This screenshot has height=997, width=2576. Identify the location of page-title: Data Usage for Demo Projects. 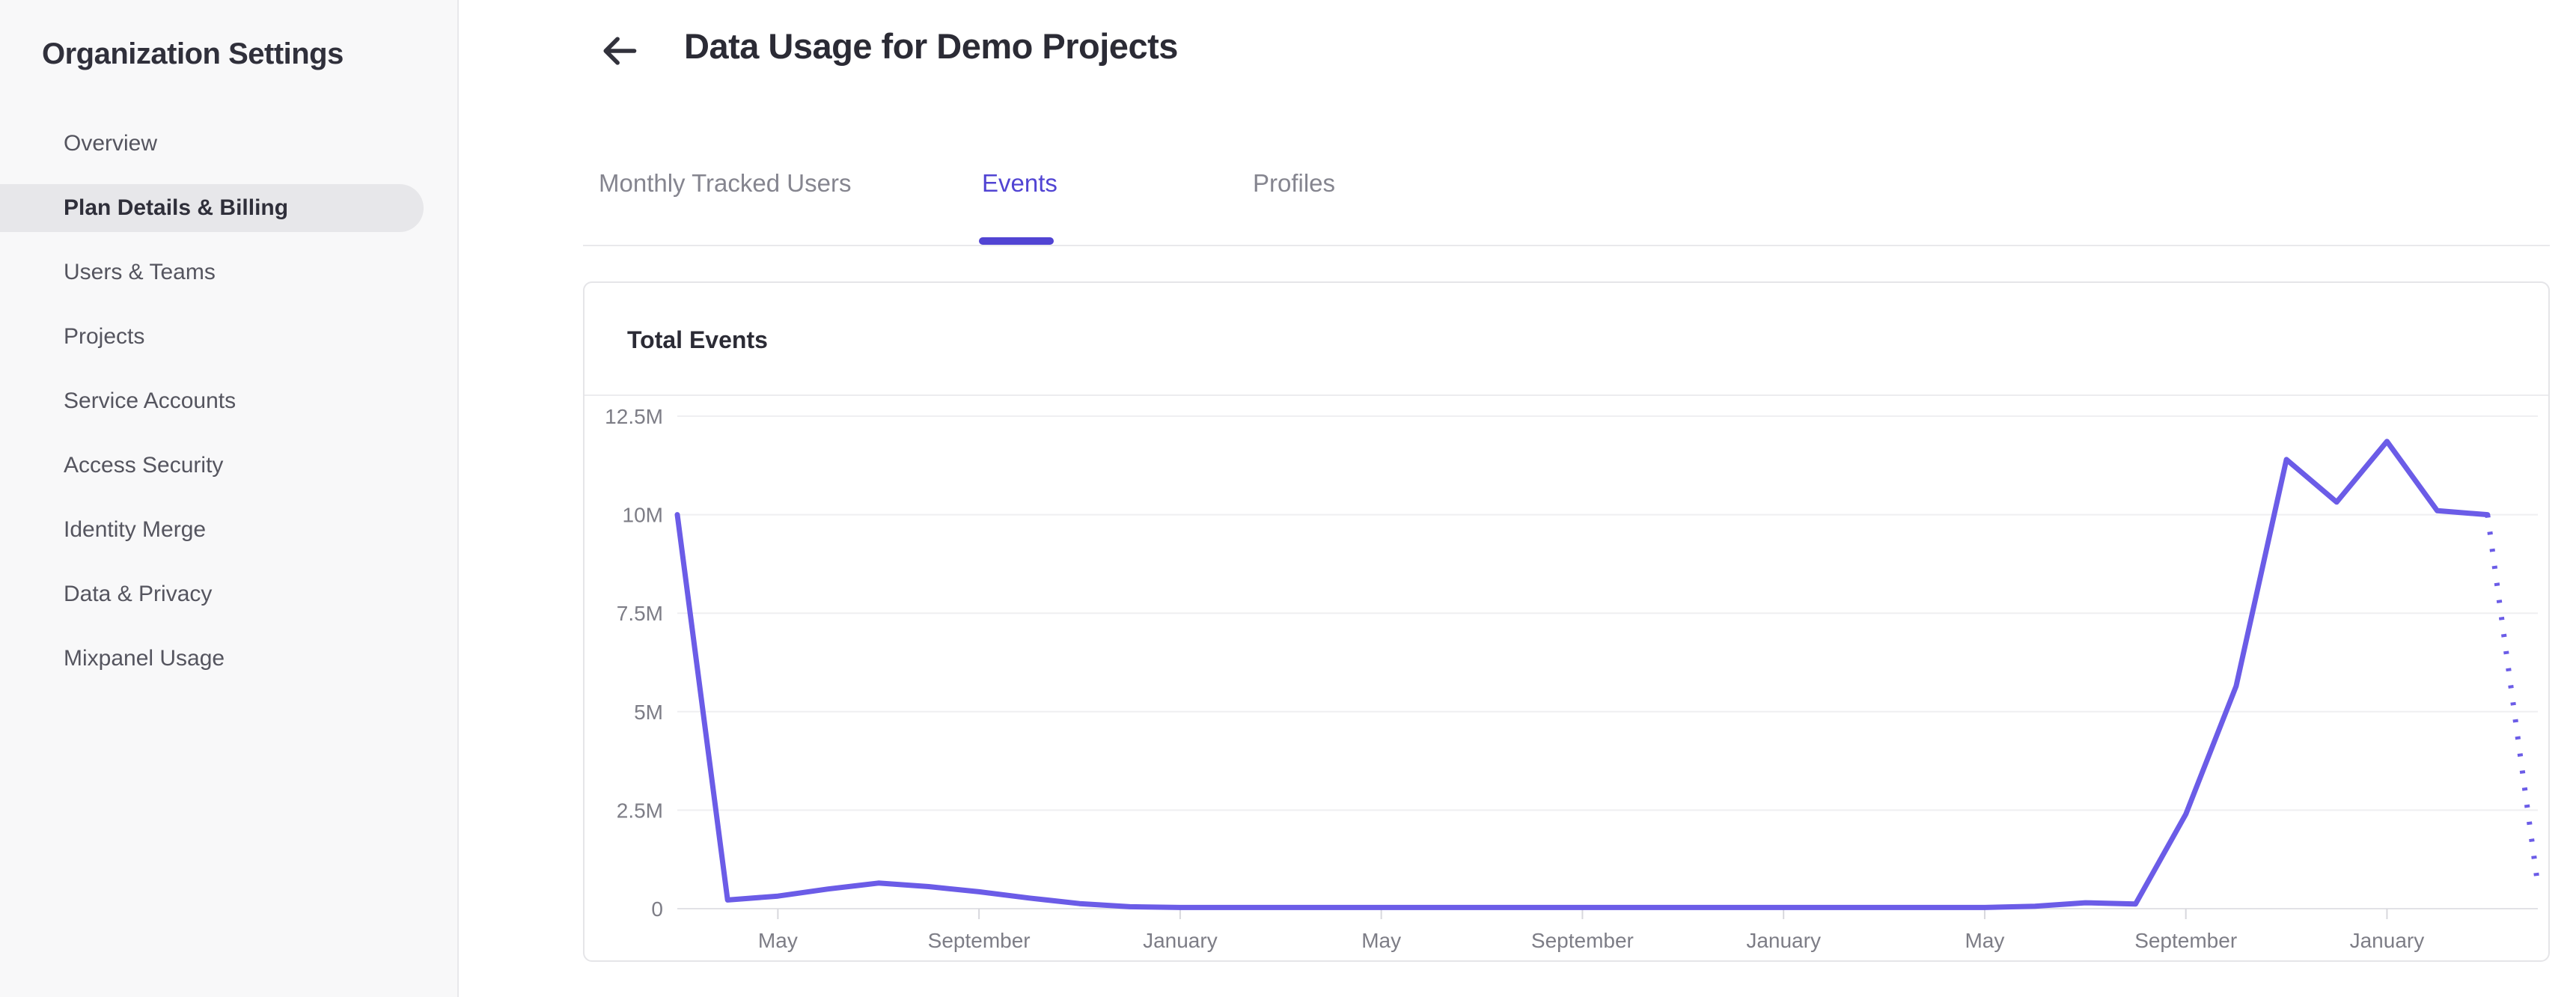
(931, 46).